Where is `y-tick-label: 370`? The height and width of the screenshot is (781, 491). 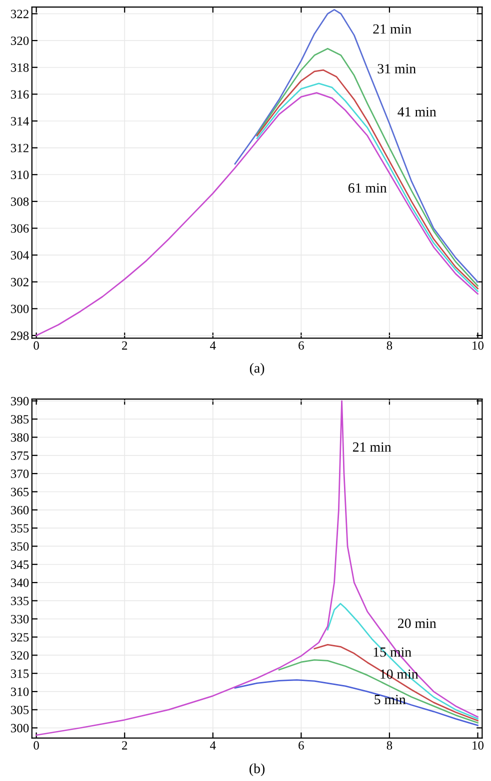
y-tick-label: 370 is located at coordinates (19, 474).